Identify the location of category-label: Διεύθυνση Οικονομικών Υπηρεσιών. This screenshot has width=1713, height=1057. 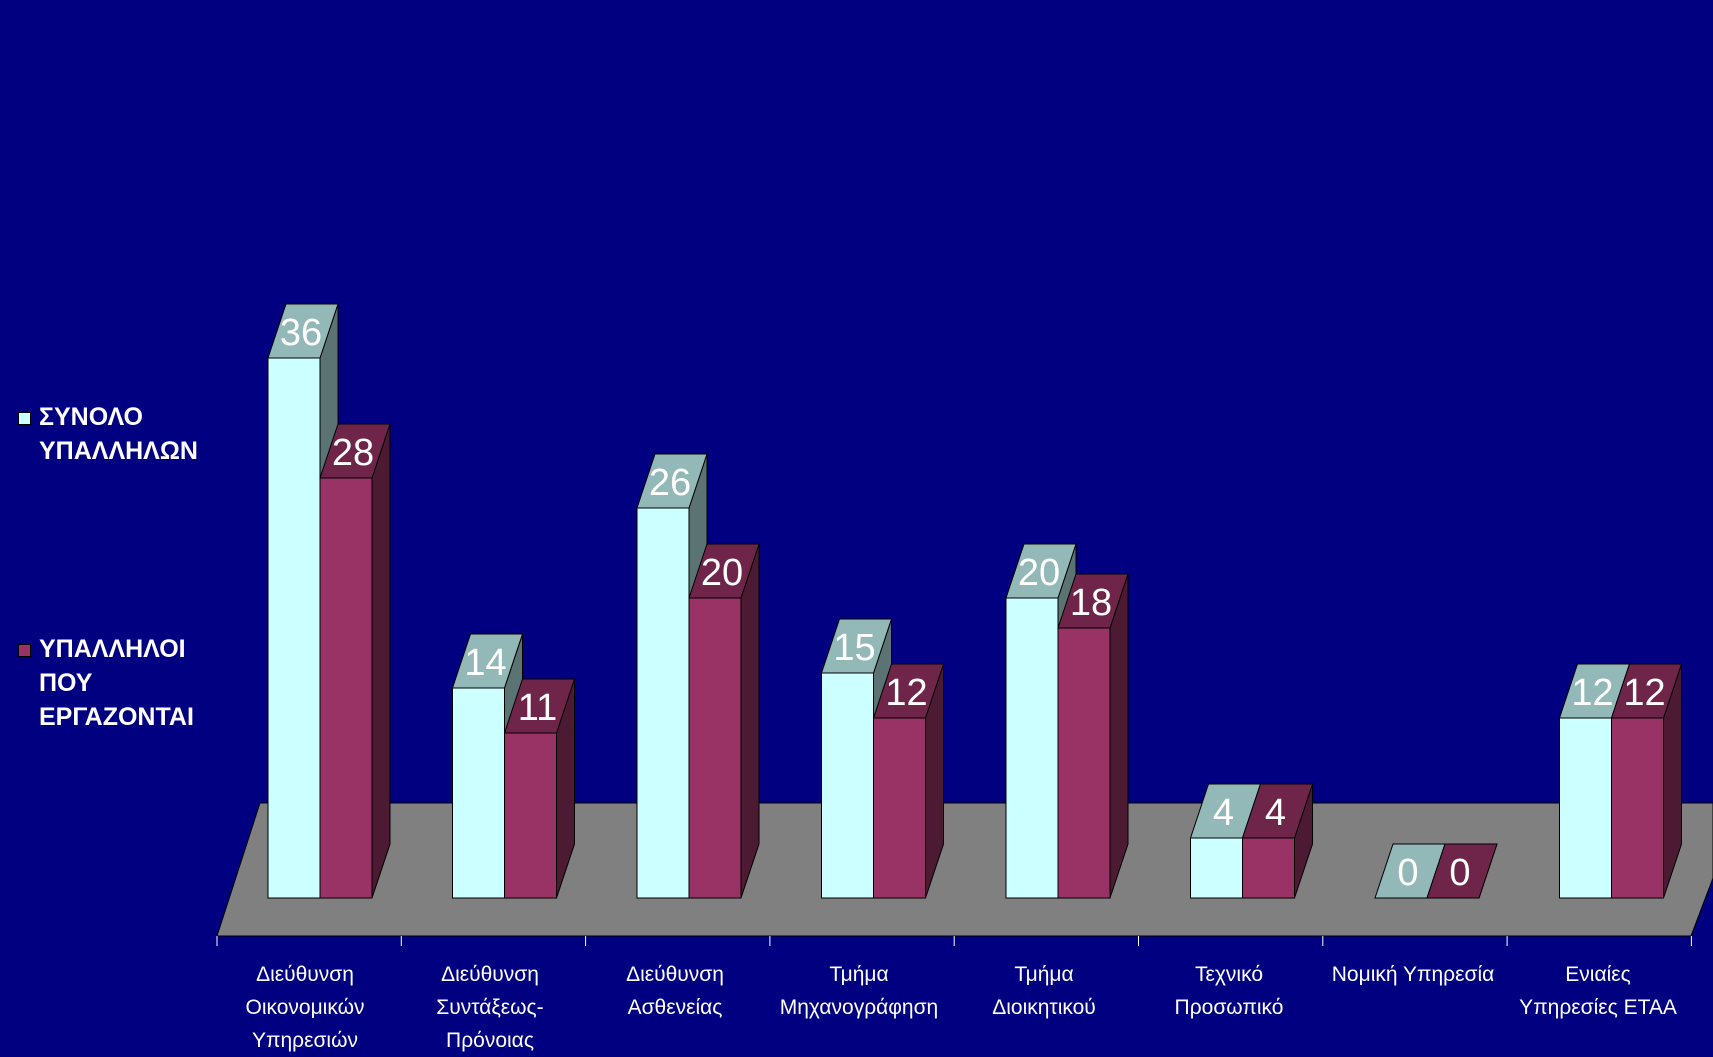
(305, 1007).